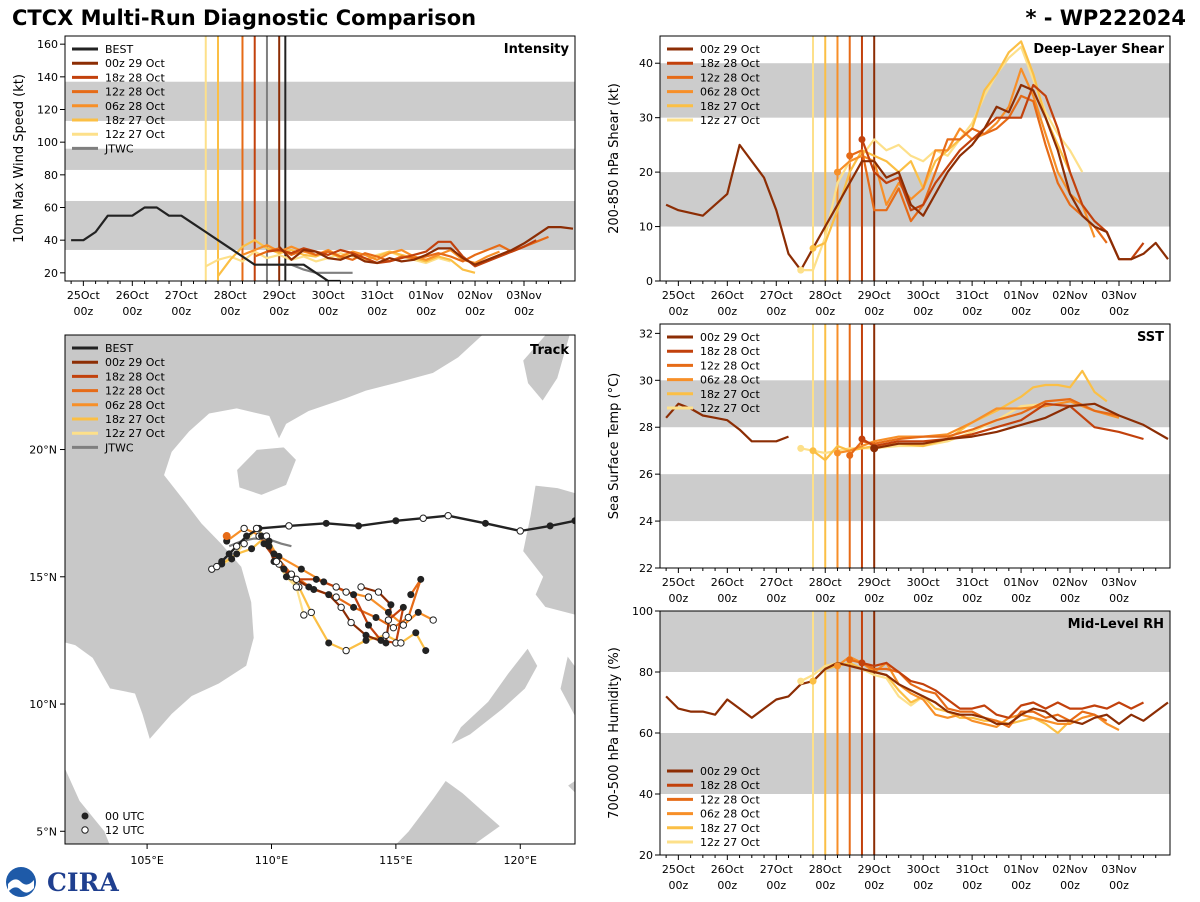  Describe the element at coordinates (85, 816) in the screenshot. I see `legend-marker-00utc` at that location.